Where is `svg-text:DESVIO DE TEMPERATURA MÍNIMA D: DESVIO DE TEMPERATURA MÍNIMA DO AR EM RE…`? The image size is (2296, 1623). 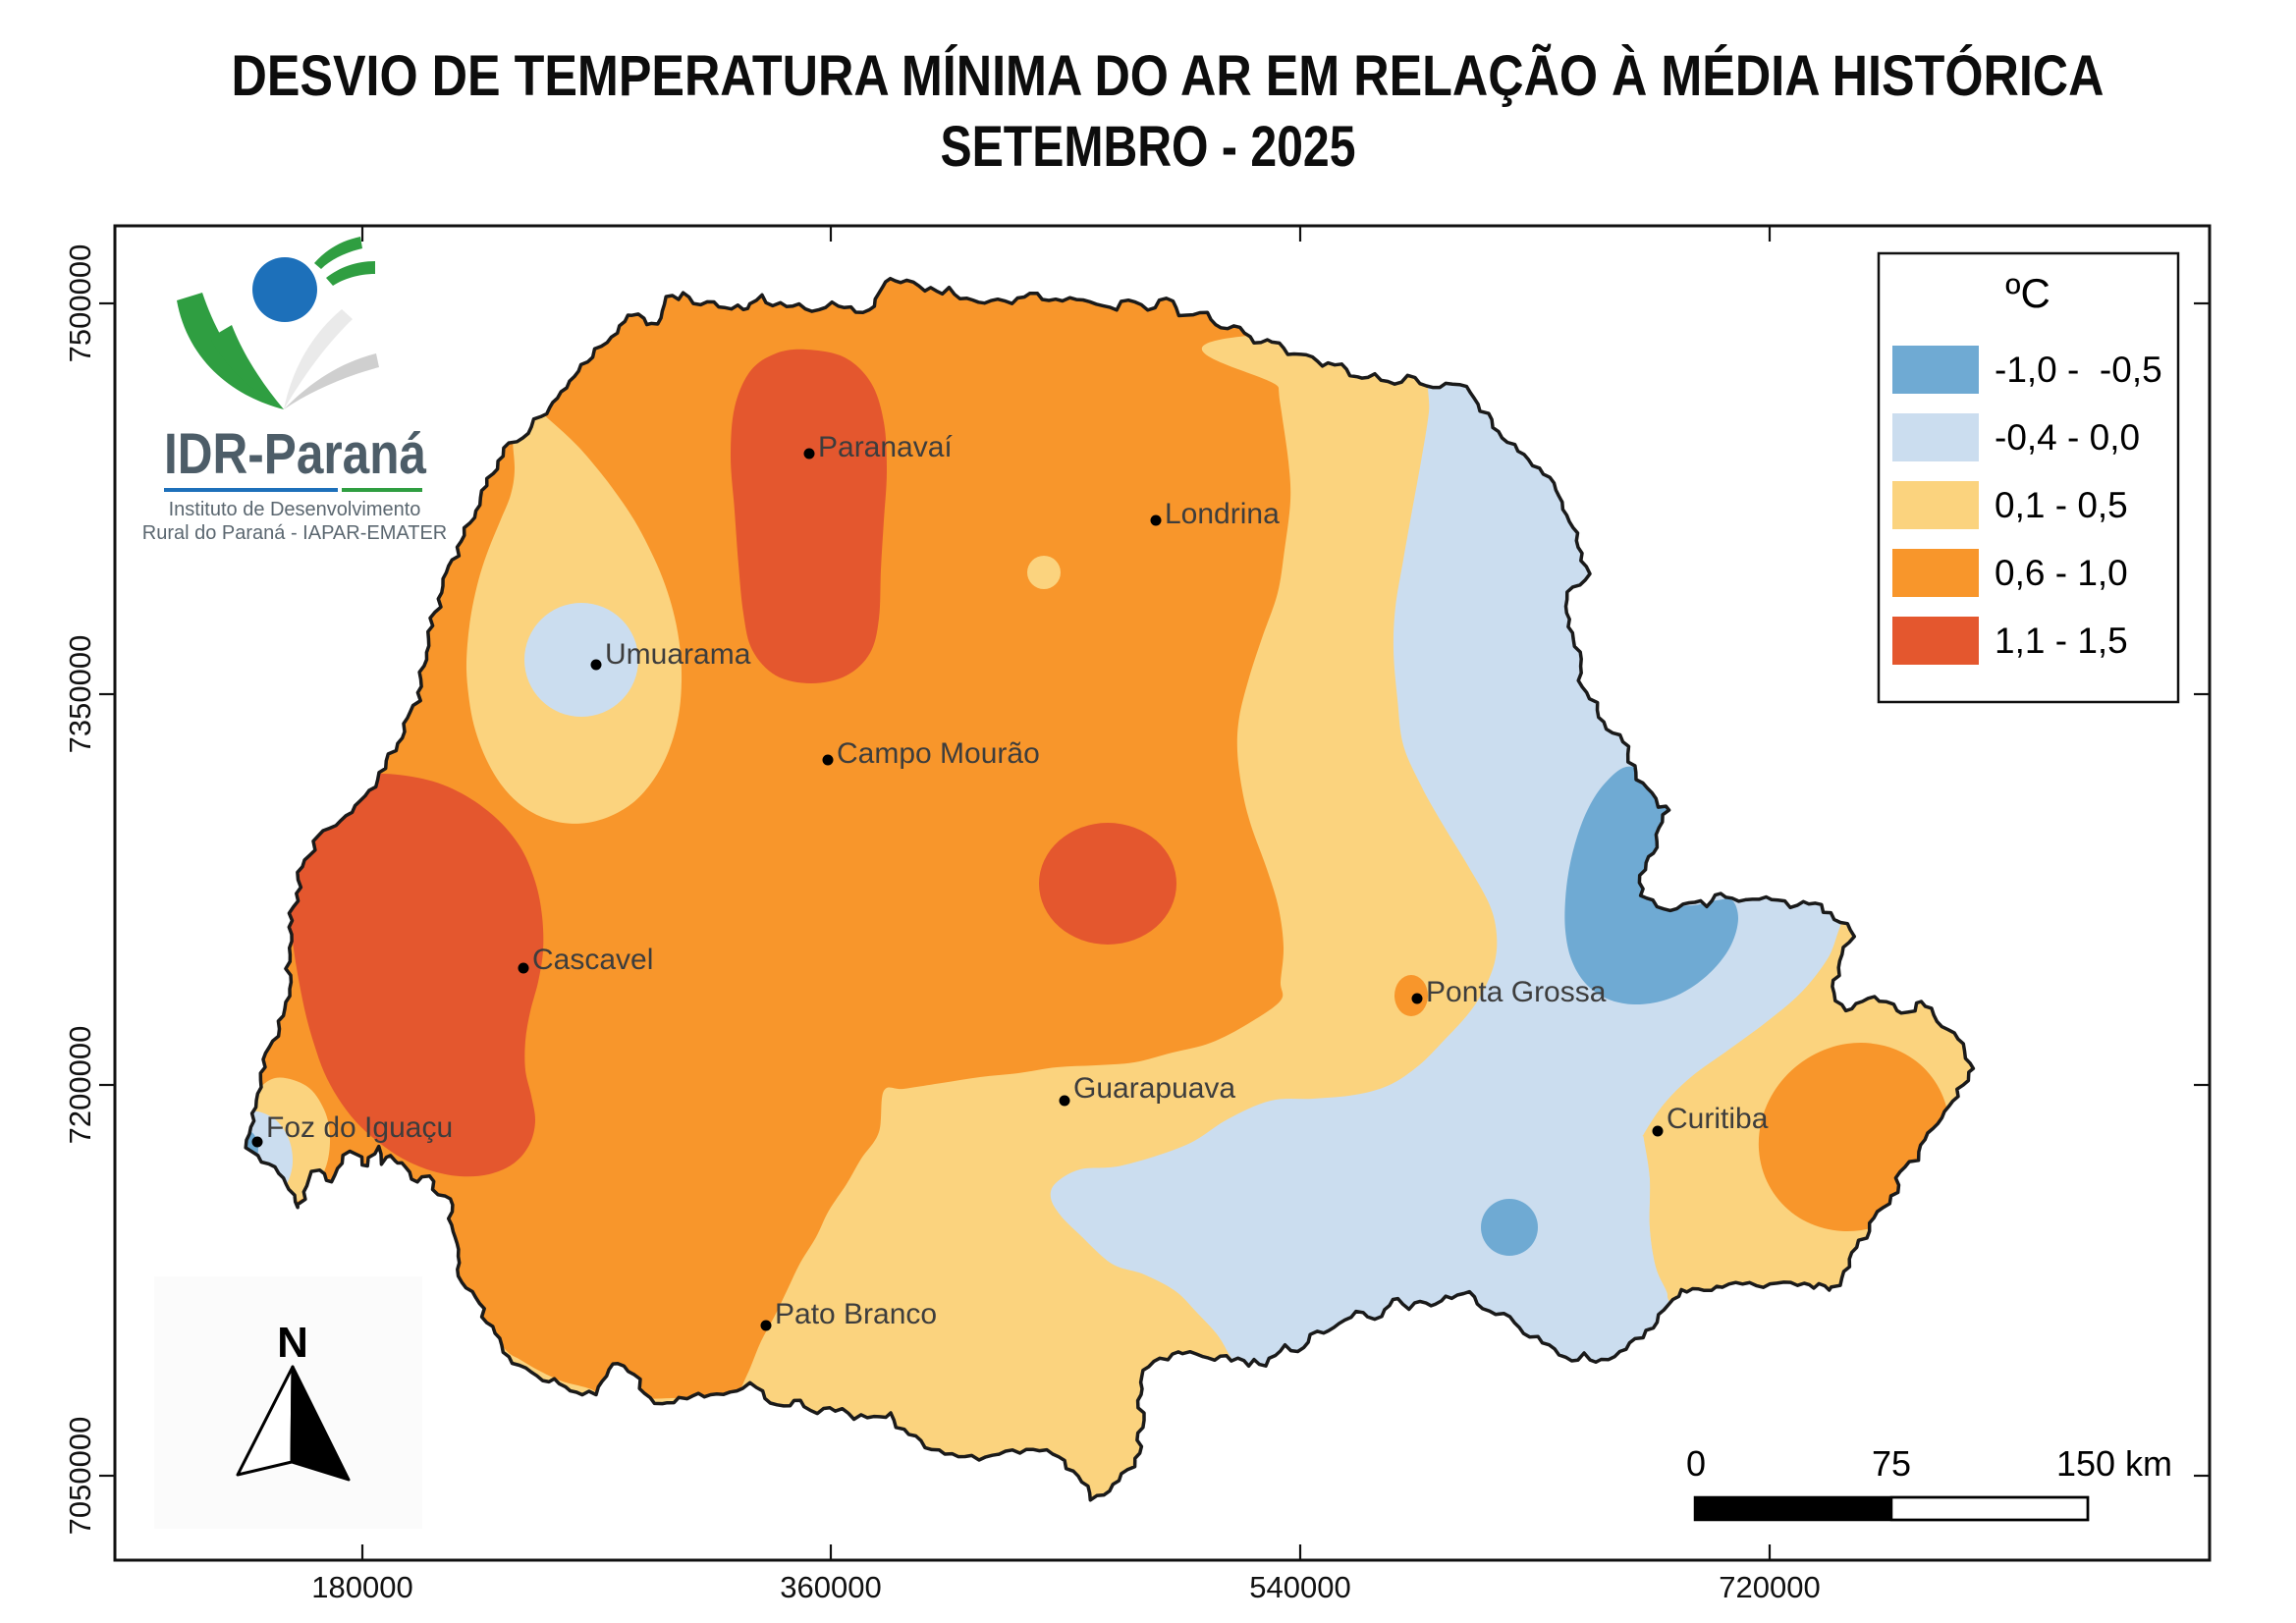
svg-text:DESVIO DE TEMPERATURA MÍNIMA D: DESVIO DE TEMPERATURA MÍNIMA DO AR EM RE… is located at coordinates (1168, 76).